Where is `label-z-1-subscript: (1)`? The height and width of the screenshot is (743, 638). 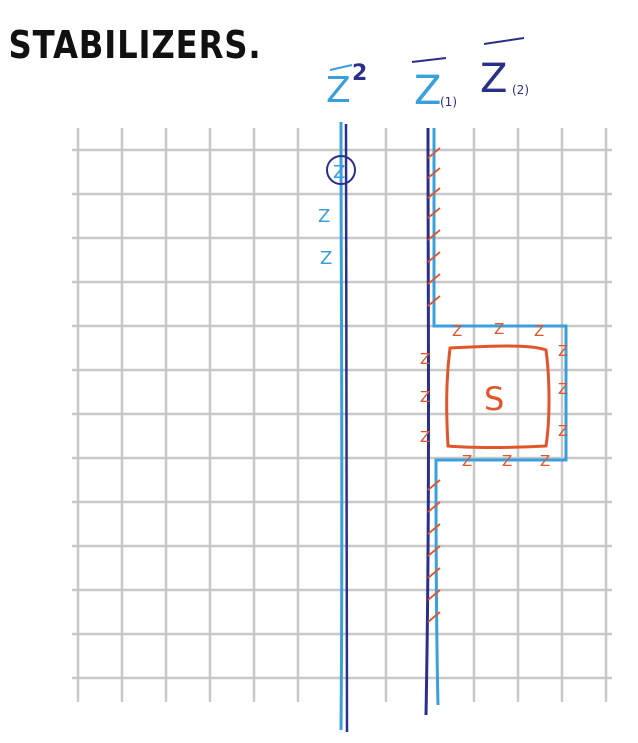
label-z-1-subscript: (1) is located at coordinates (448, 102).